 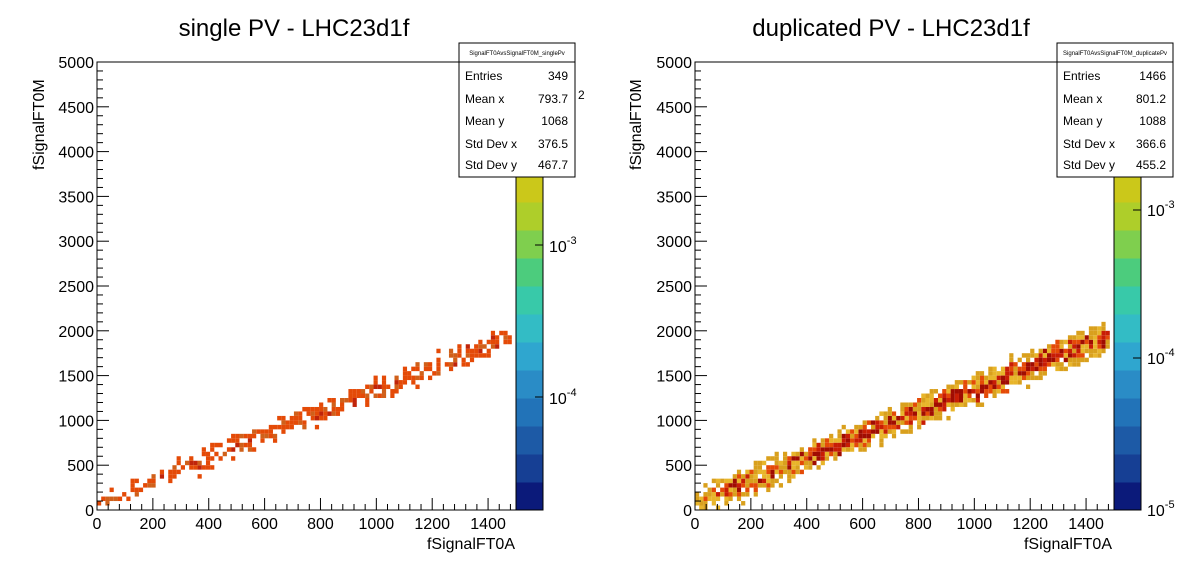 What do you see at coordinates (377, 524) in the screenshot?
I see `x-tick-label: 1000` at bounding box center [377, 524].